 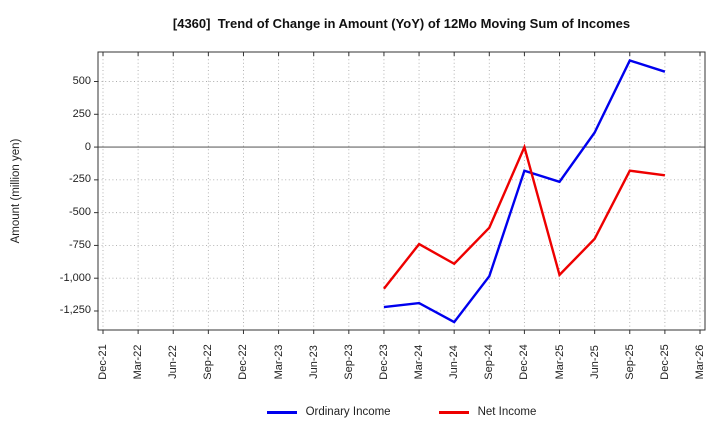 What do you see at coordinates (524, 362) in the screenshot?
I see `x-tick-label: Dec-24` at bounding box center [524, 362].